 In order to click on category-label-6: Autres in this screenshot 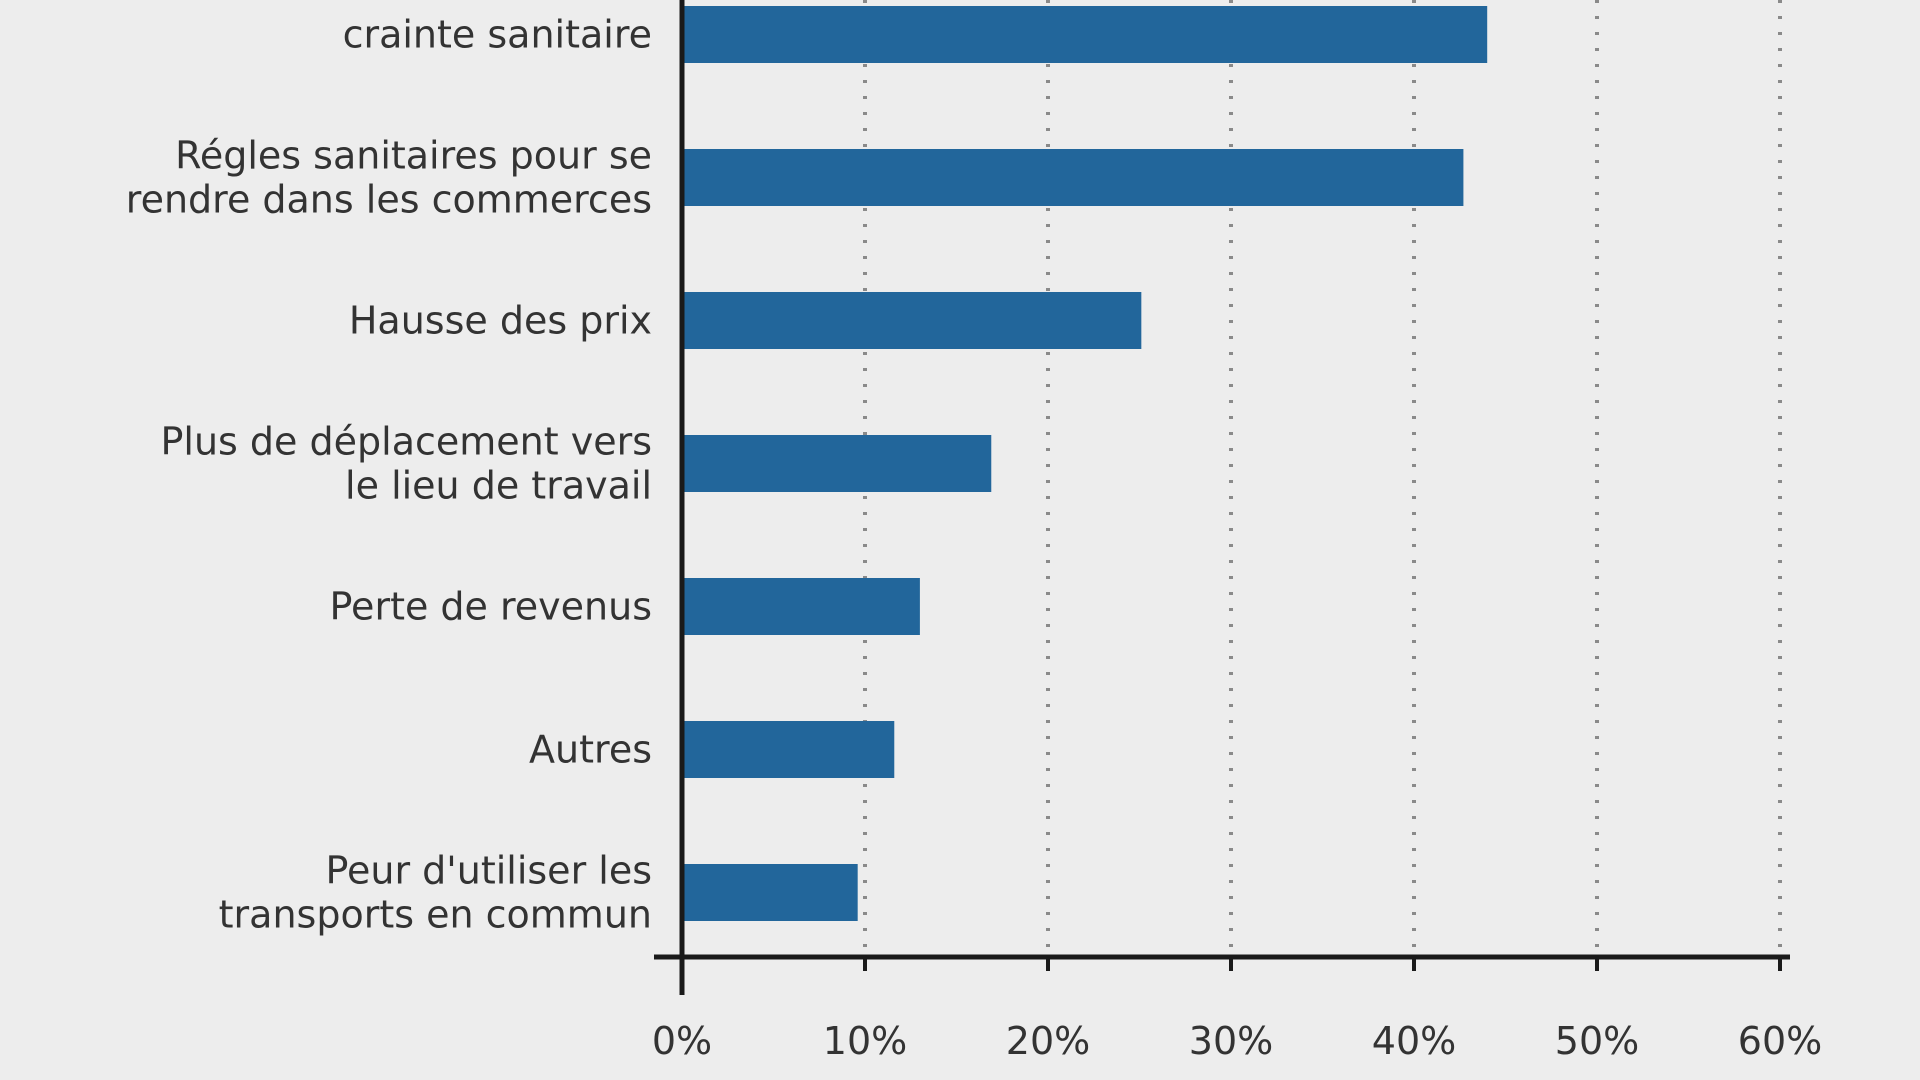, I will do `click(590, 750)`.